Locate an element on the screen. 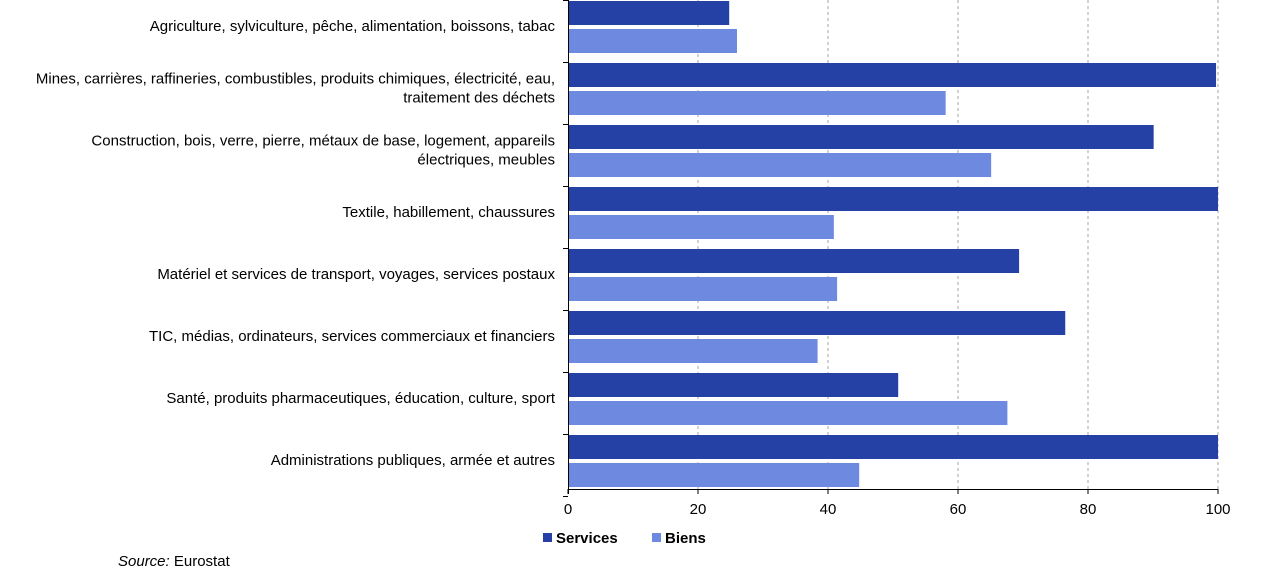 Image resolution: width=1269 pixels, height=580 pixels. legend-swatch-biens is located at coordinates (656, 537).